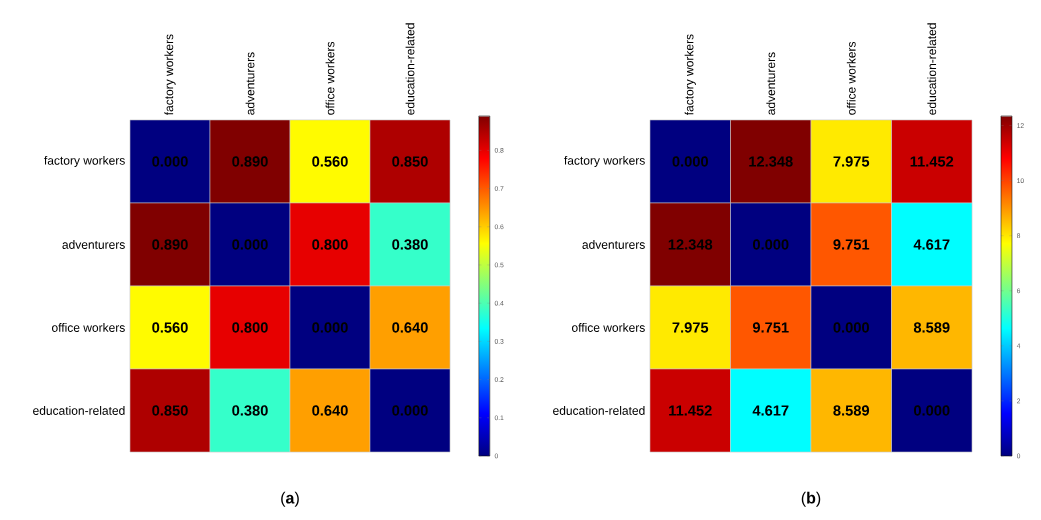 The height and width of the screenshot is (520, 1041). What do you see at coordinates (290, 499) in the screenshot?
I see `text: (a)` at bounding box center [290, 499].